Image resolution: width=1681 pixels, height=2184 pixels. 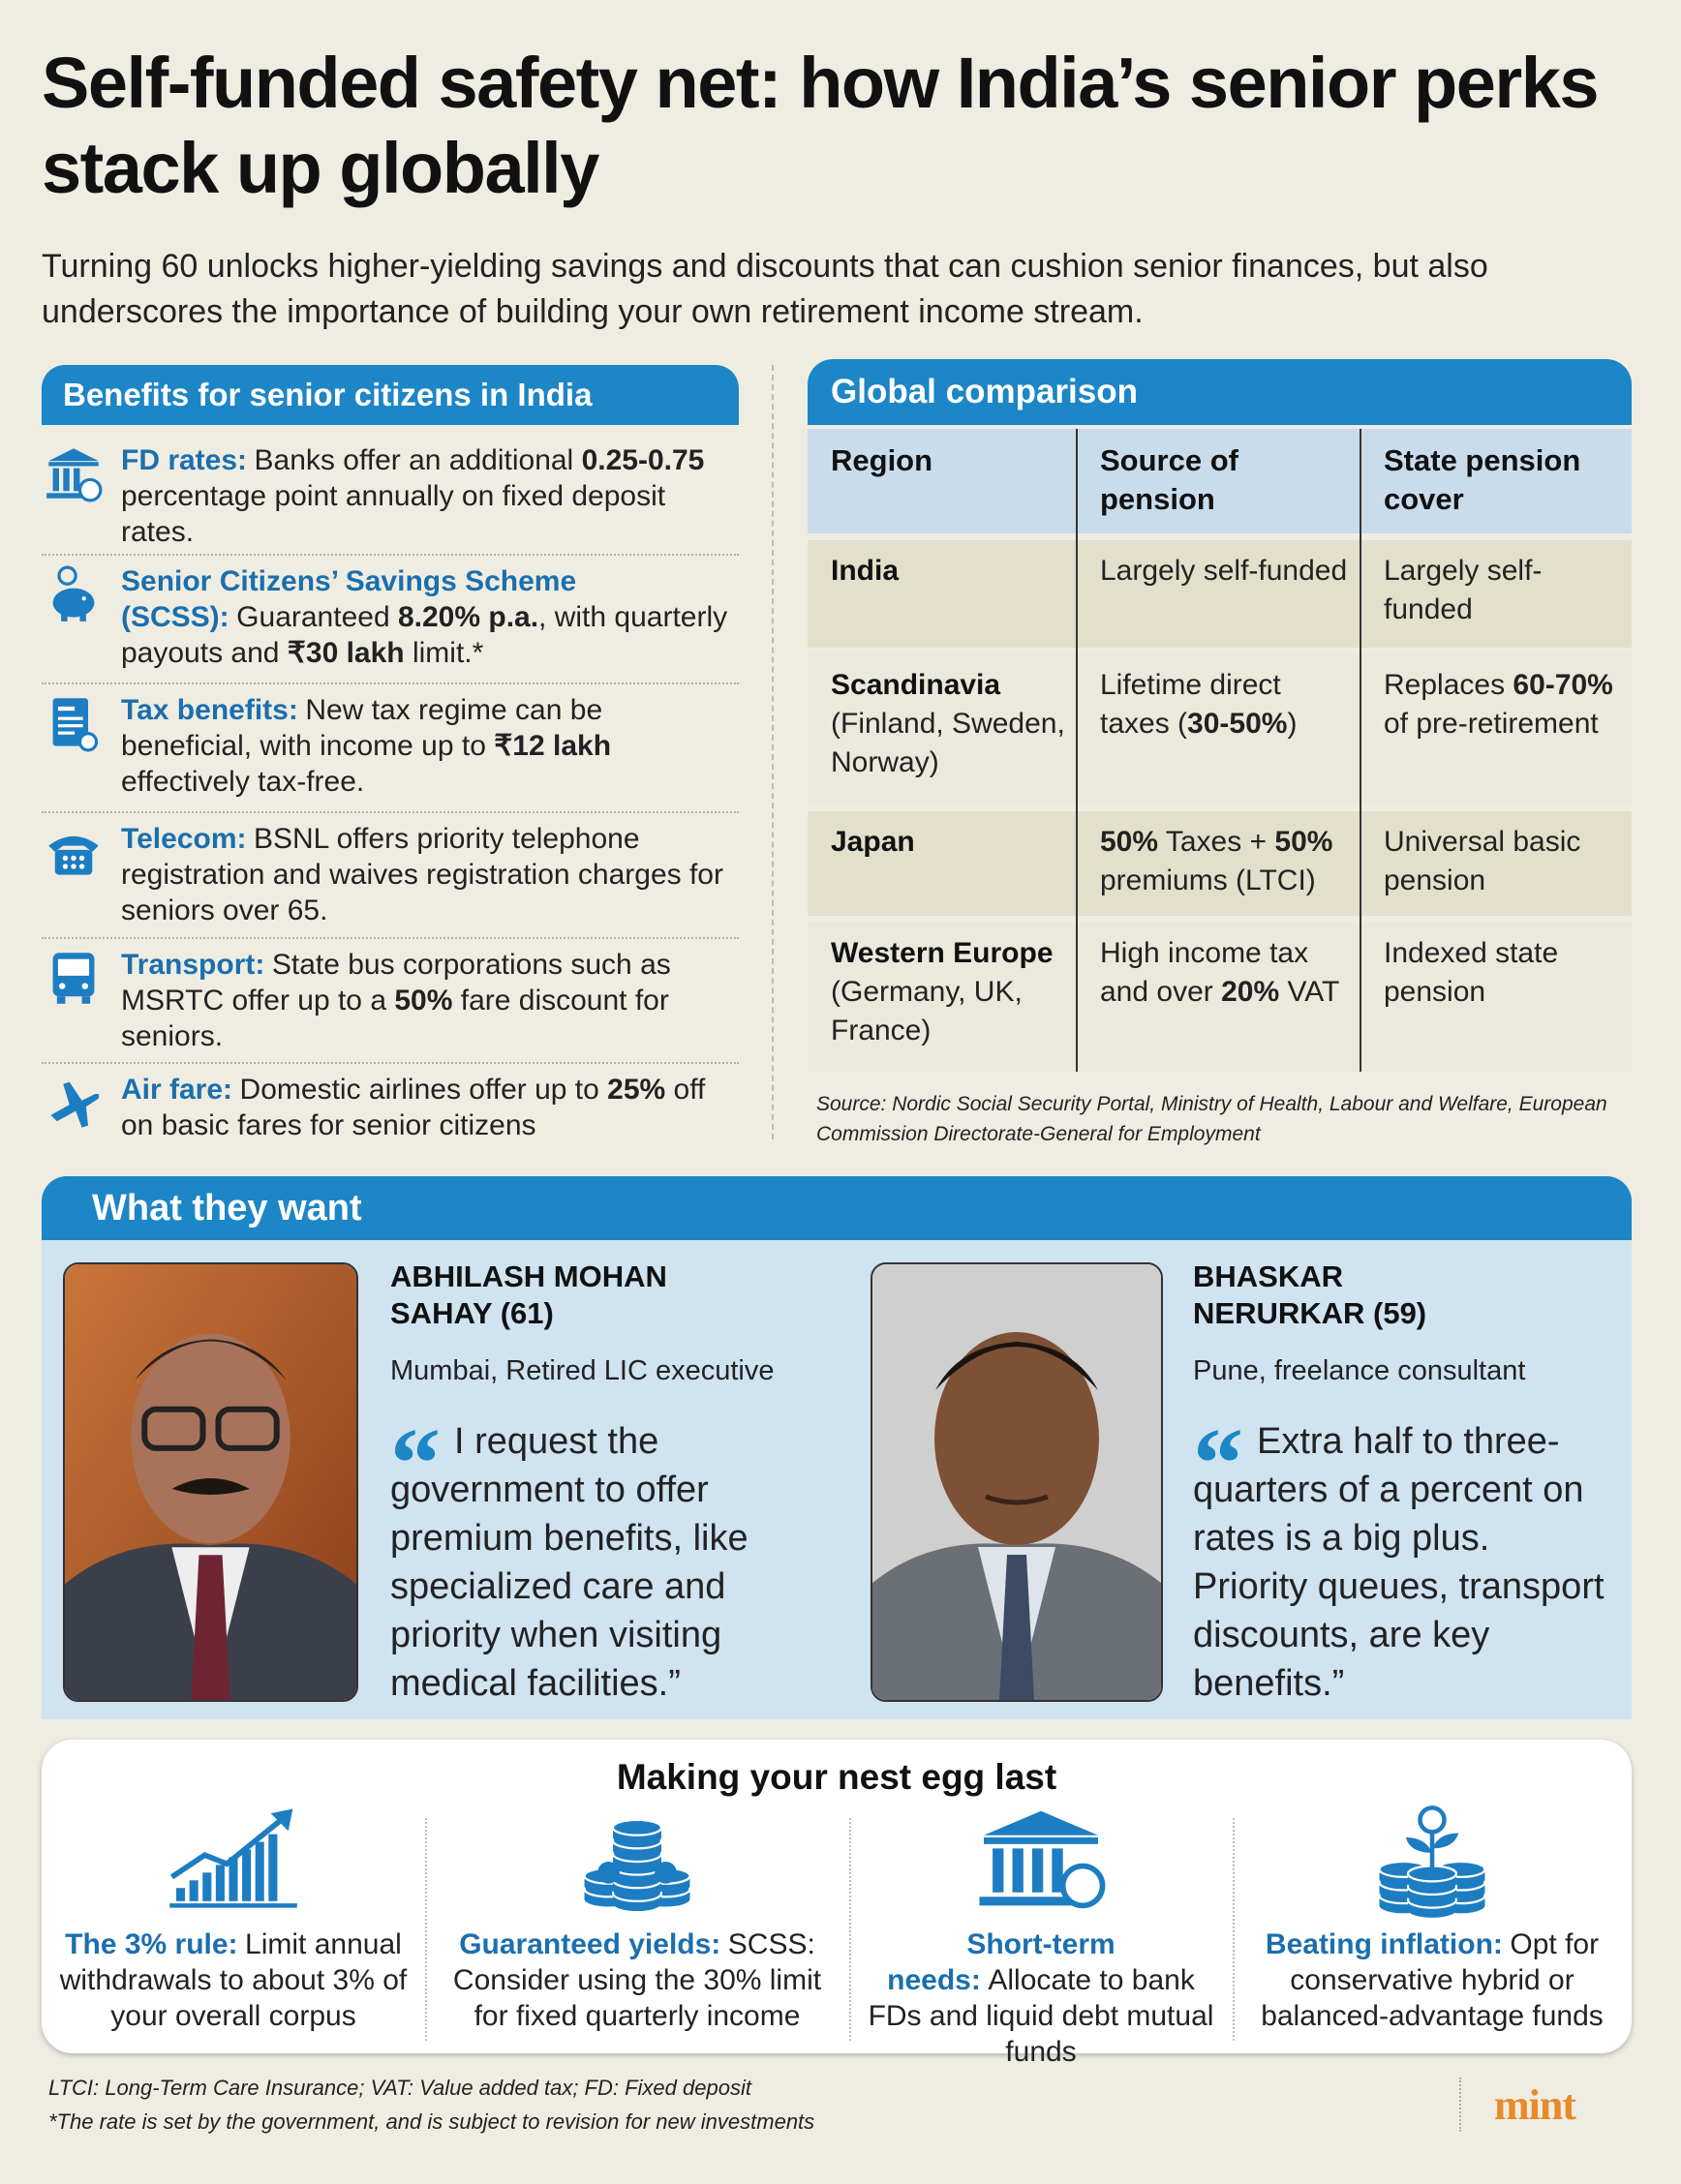 What do you see at coordinates (424, 1090) in the screenshot?
I see `text-run: Domestic airlines offer up to` at bounding box center [424, 1090].